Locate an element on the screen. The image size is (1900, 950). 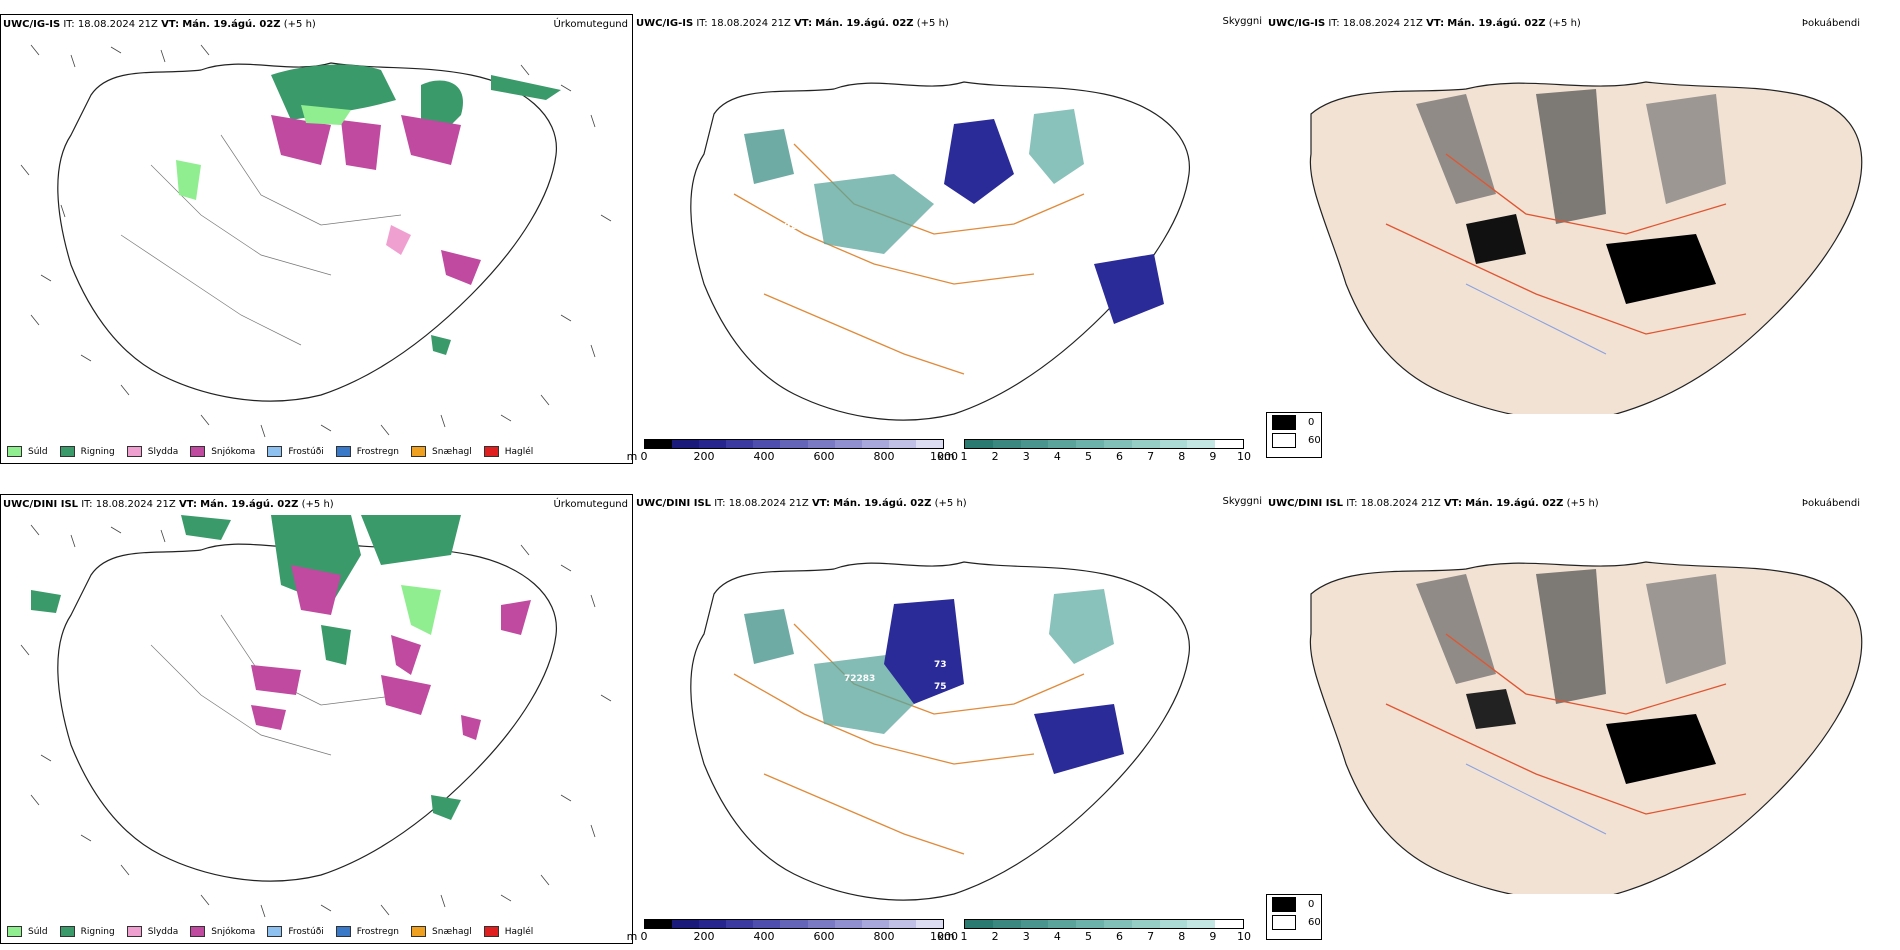
vis-value-label: 72283 is located at coordinates (860, 679).